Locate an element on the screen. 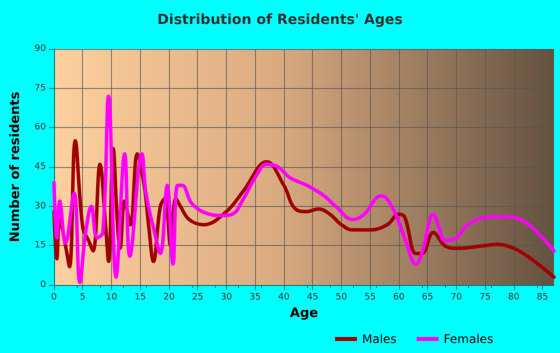 This screenshot has width=560, height=353. legend-label: Females is located at coordinates (469, 339).